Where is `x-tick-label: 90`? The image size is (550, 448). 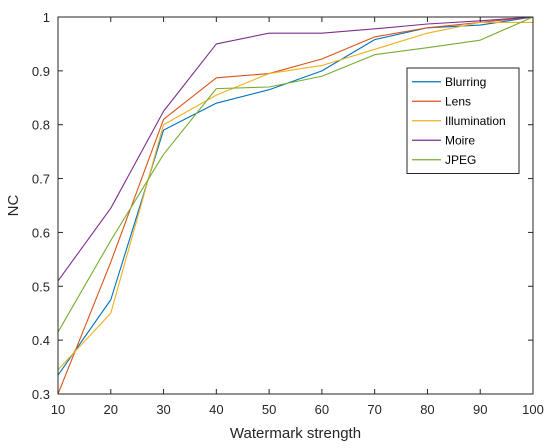
x-tick-label: 90 is located at coordinates (480, 409).